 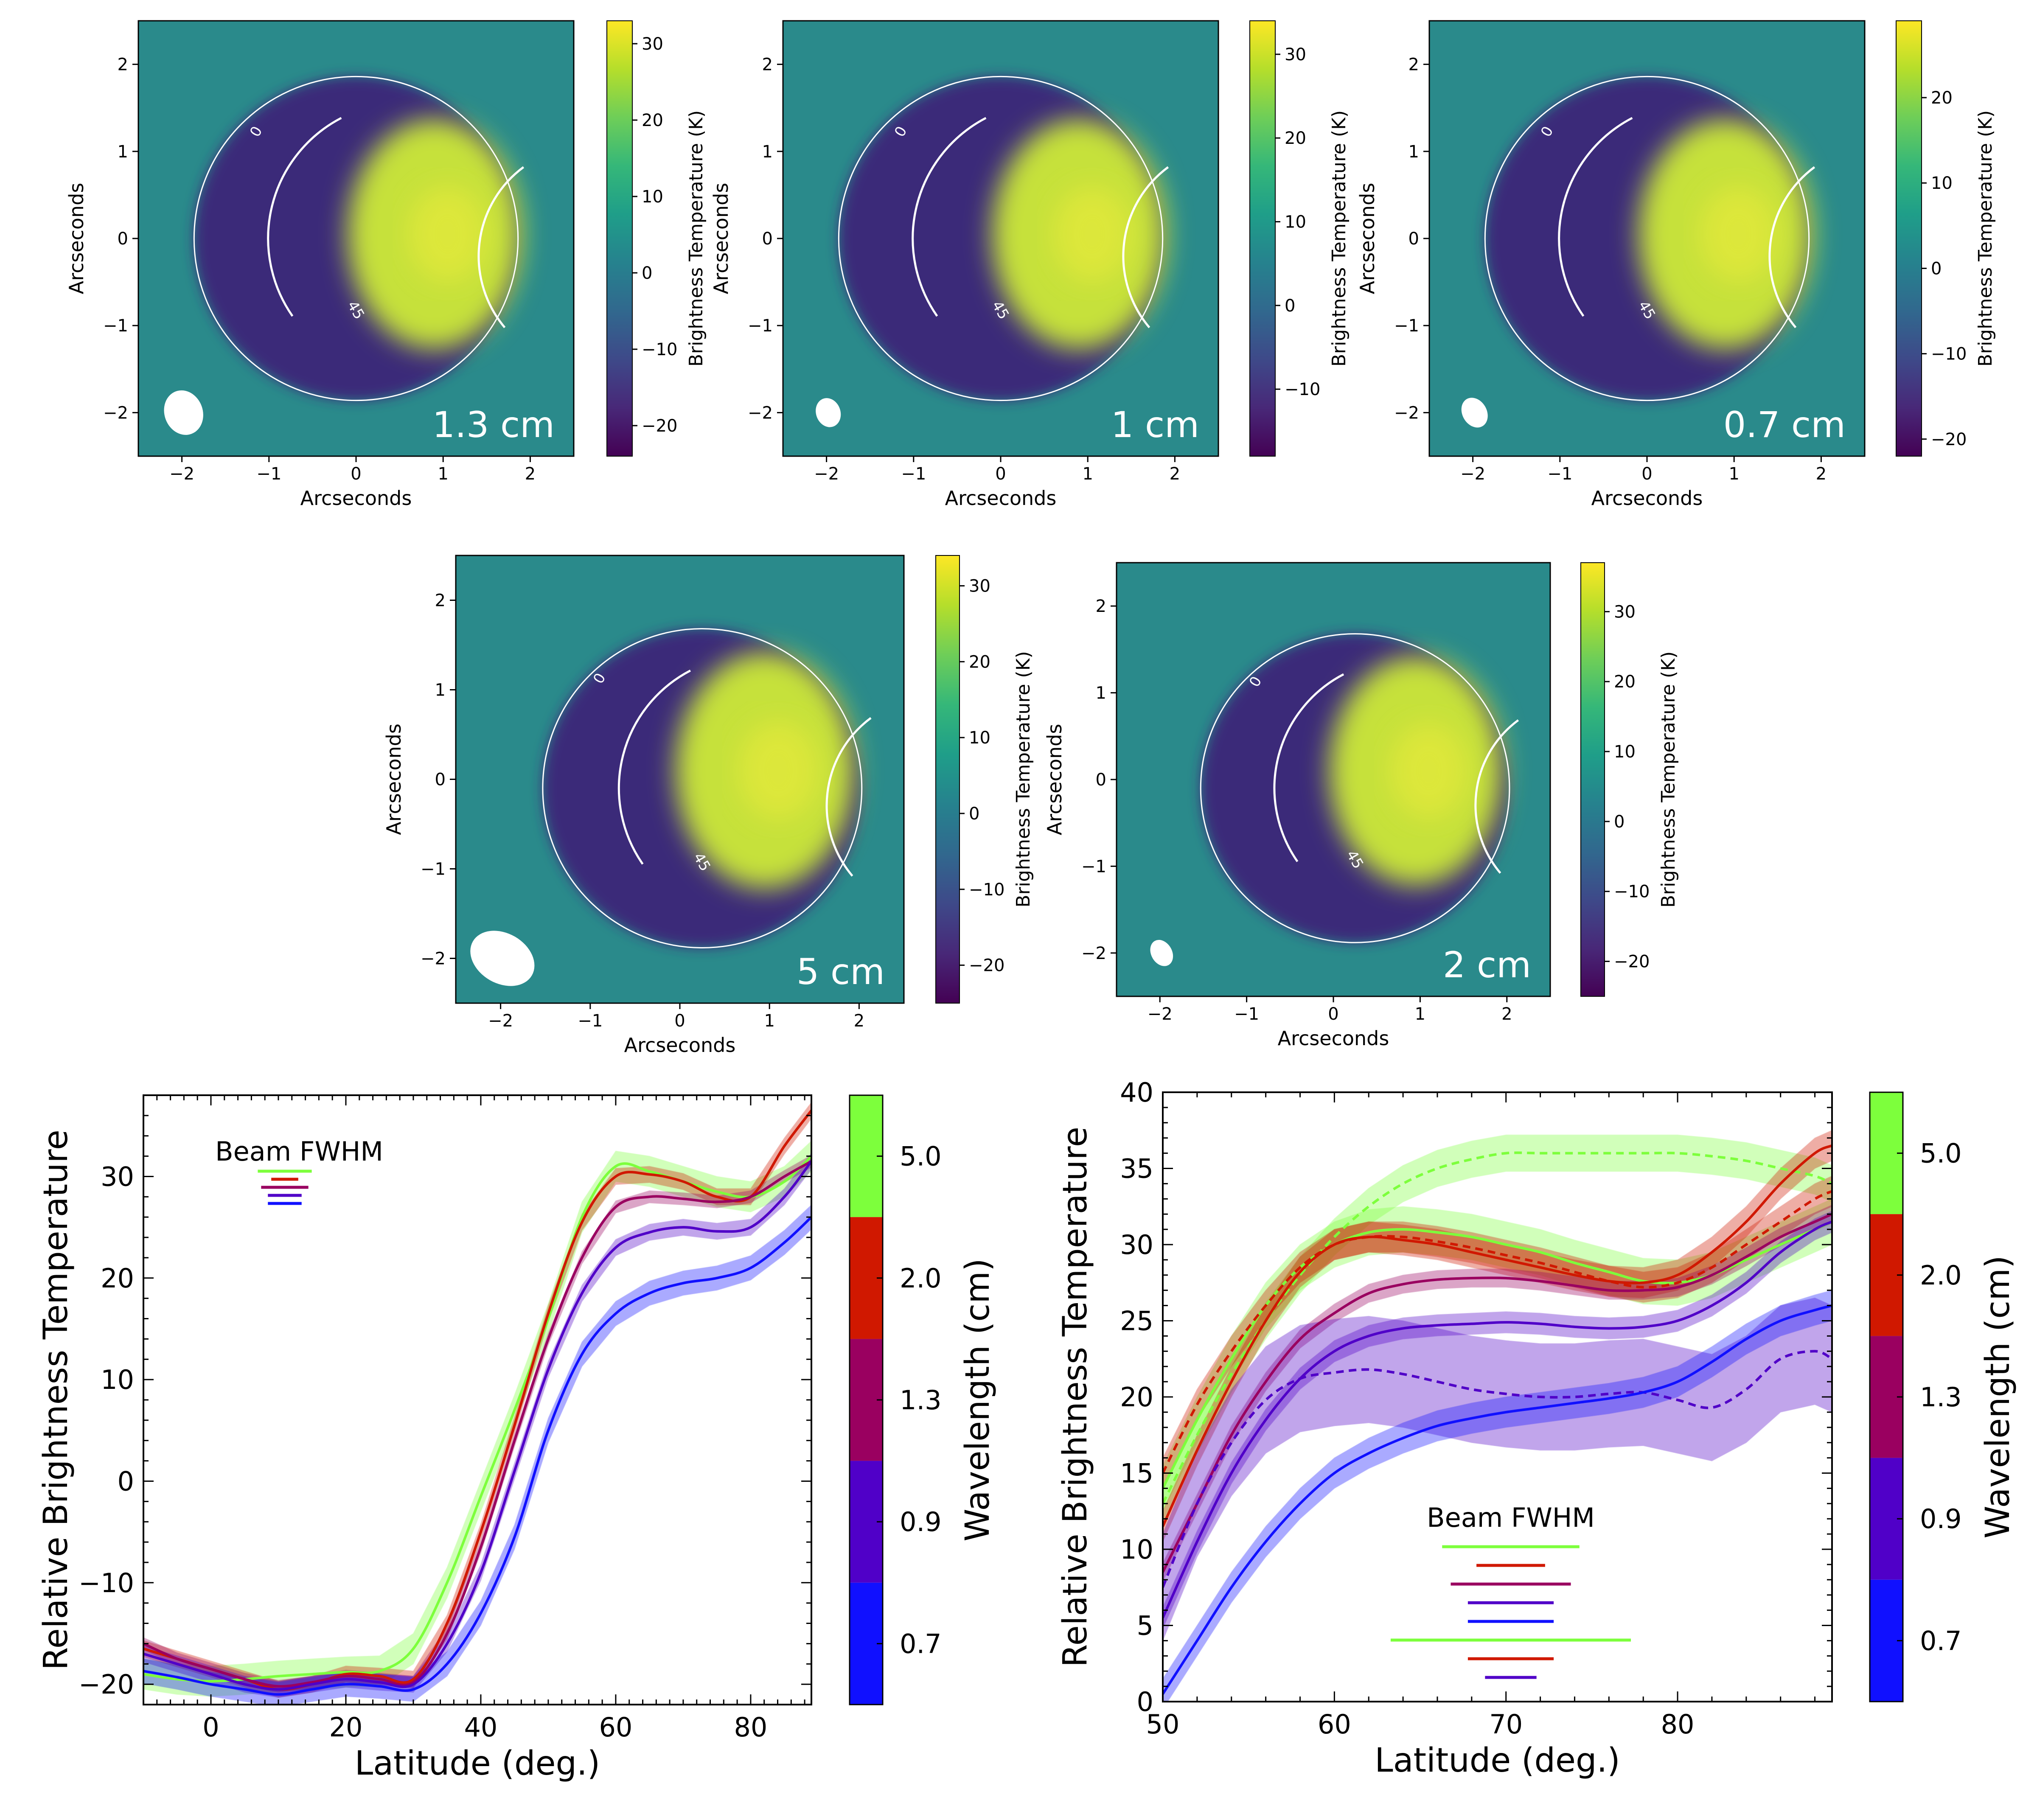 What do you see at coordinates (1487, 965) in the screenshot?
I see `wavelength-label: 2 cm` at bounding box center [1487, 965].